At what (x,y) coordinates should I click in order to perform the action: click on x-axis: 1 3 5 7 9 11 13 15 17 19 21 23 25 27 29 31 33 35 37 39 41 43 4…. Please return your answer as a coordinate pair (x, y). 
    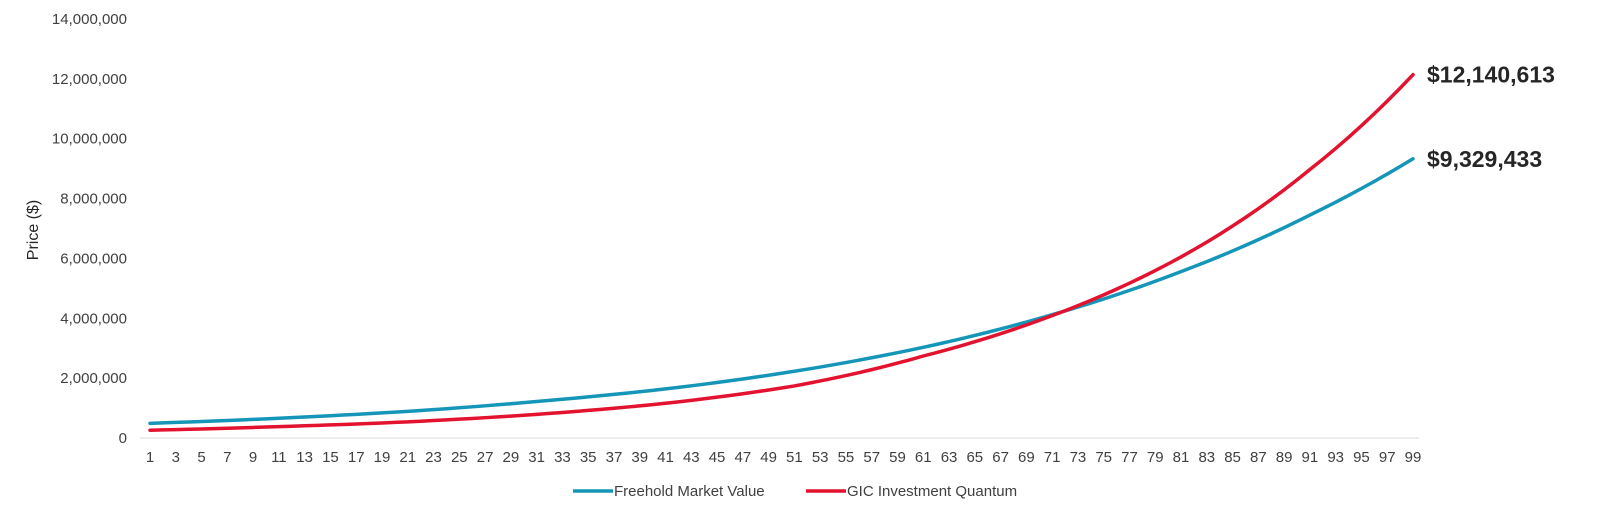
    Looking at the image, I should click on (781, 451).